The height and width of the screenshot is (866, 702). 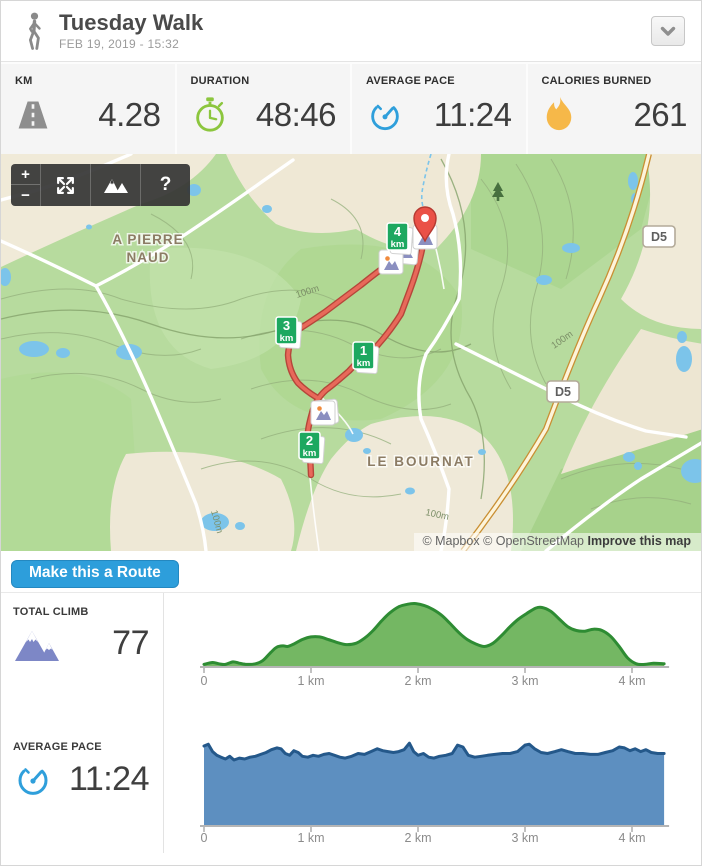 What do you see at coordinates (33, 115) in the screenshot?
I see `road-icon` at bounding box center [33, 115].